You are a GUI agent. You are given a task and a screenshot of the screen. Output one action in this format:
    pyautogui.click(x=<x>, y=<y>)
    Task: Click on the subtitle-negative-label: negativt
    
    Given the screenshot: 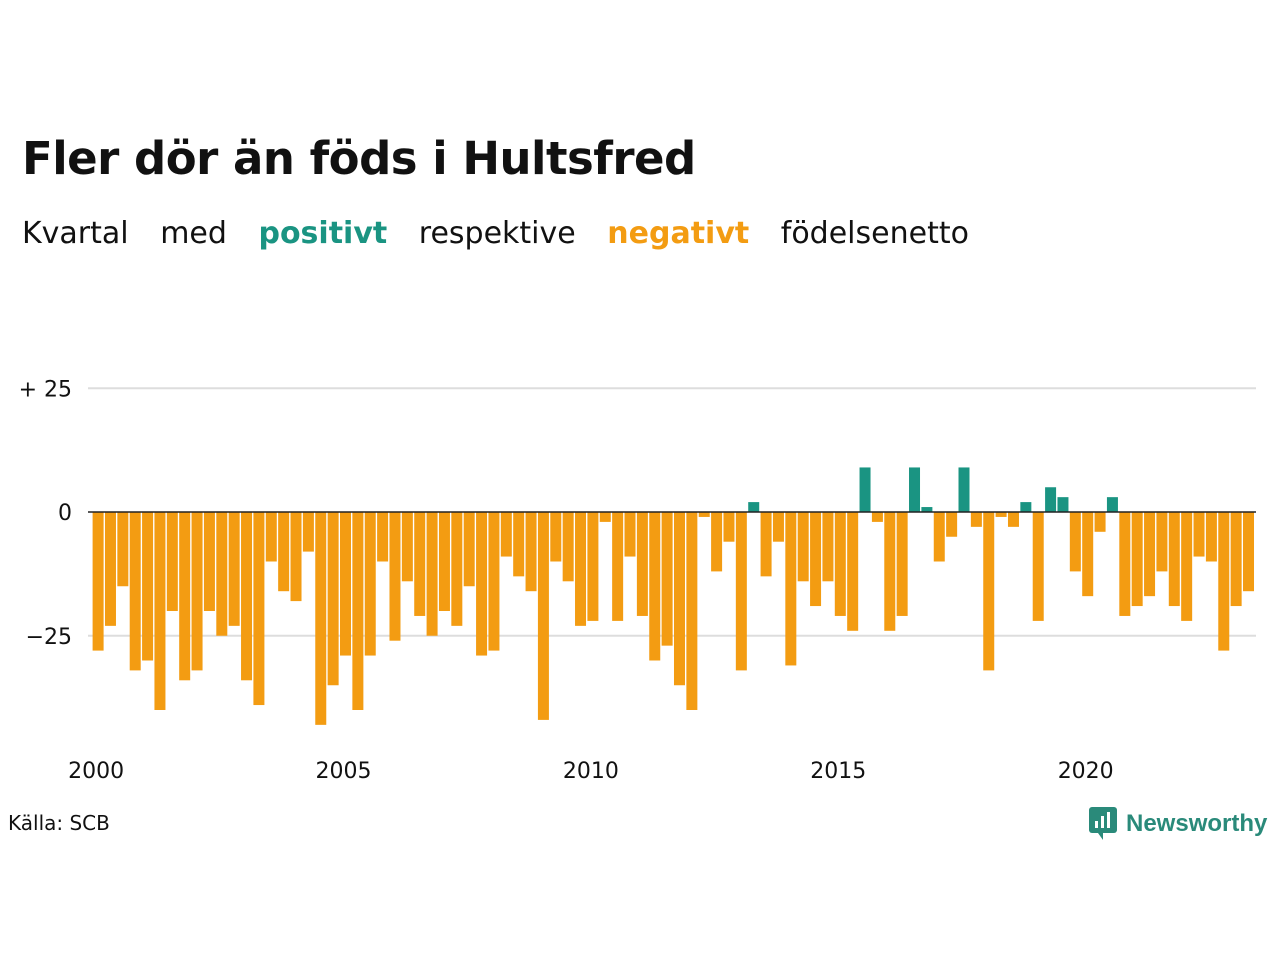 What is the action you would take?
    pyautogui.click(x=678, y=233)
    